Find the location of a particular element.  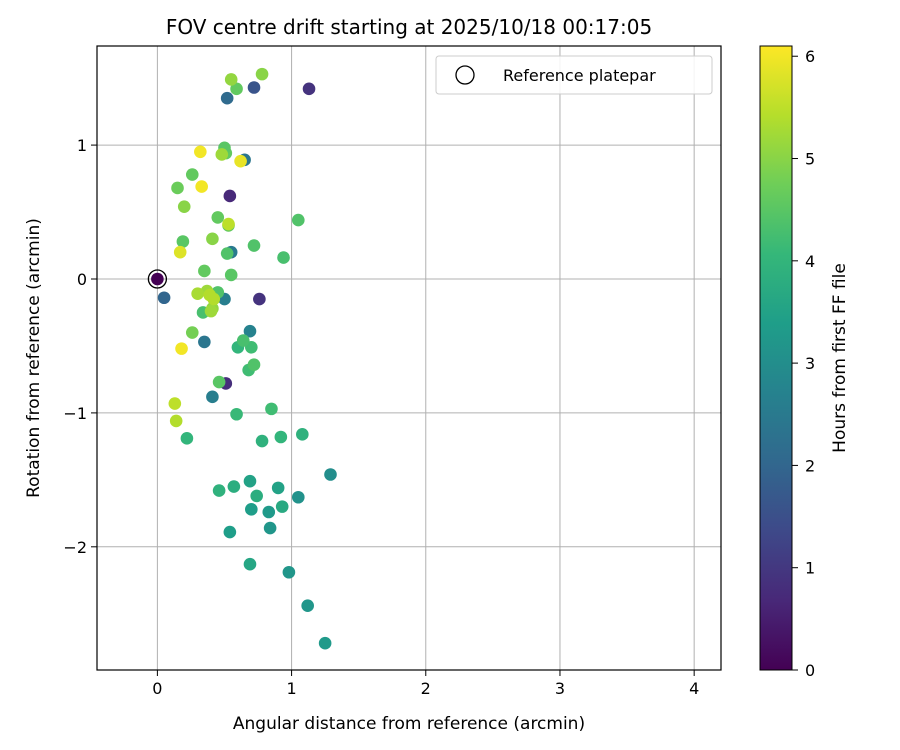

y-axis-ticks: −2 −1 0 1 is located at coordinates (80, 346).